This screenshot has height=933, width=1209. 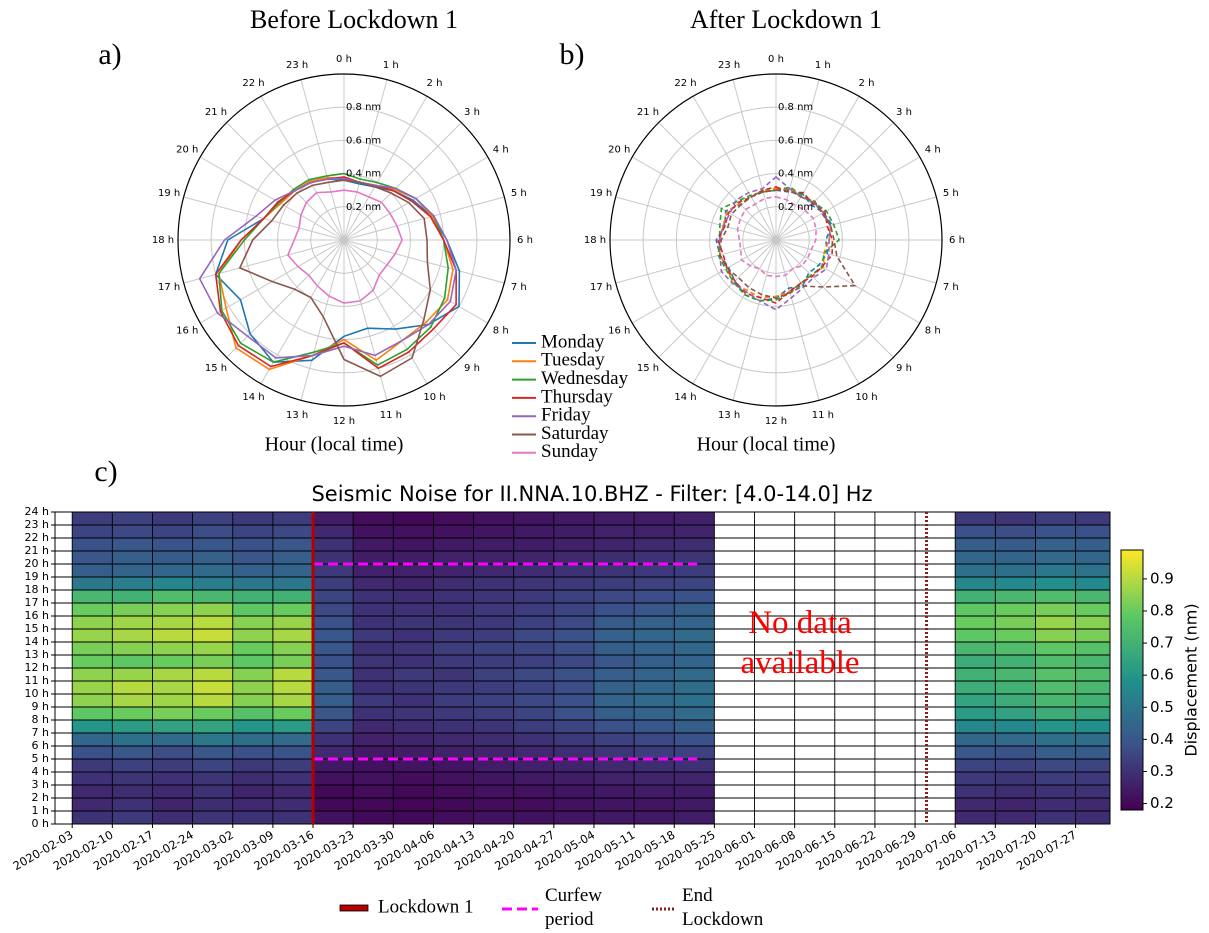 What do you see at coordinates (957, 240) in the screenshot?
I see `theta-tick-label: 6 h` at bounding box center [957, 240].